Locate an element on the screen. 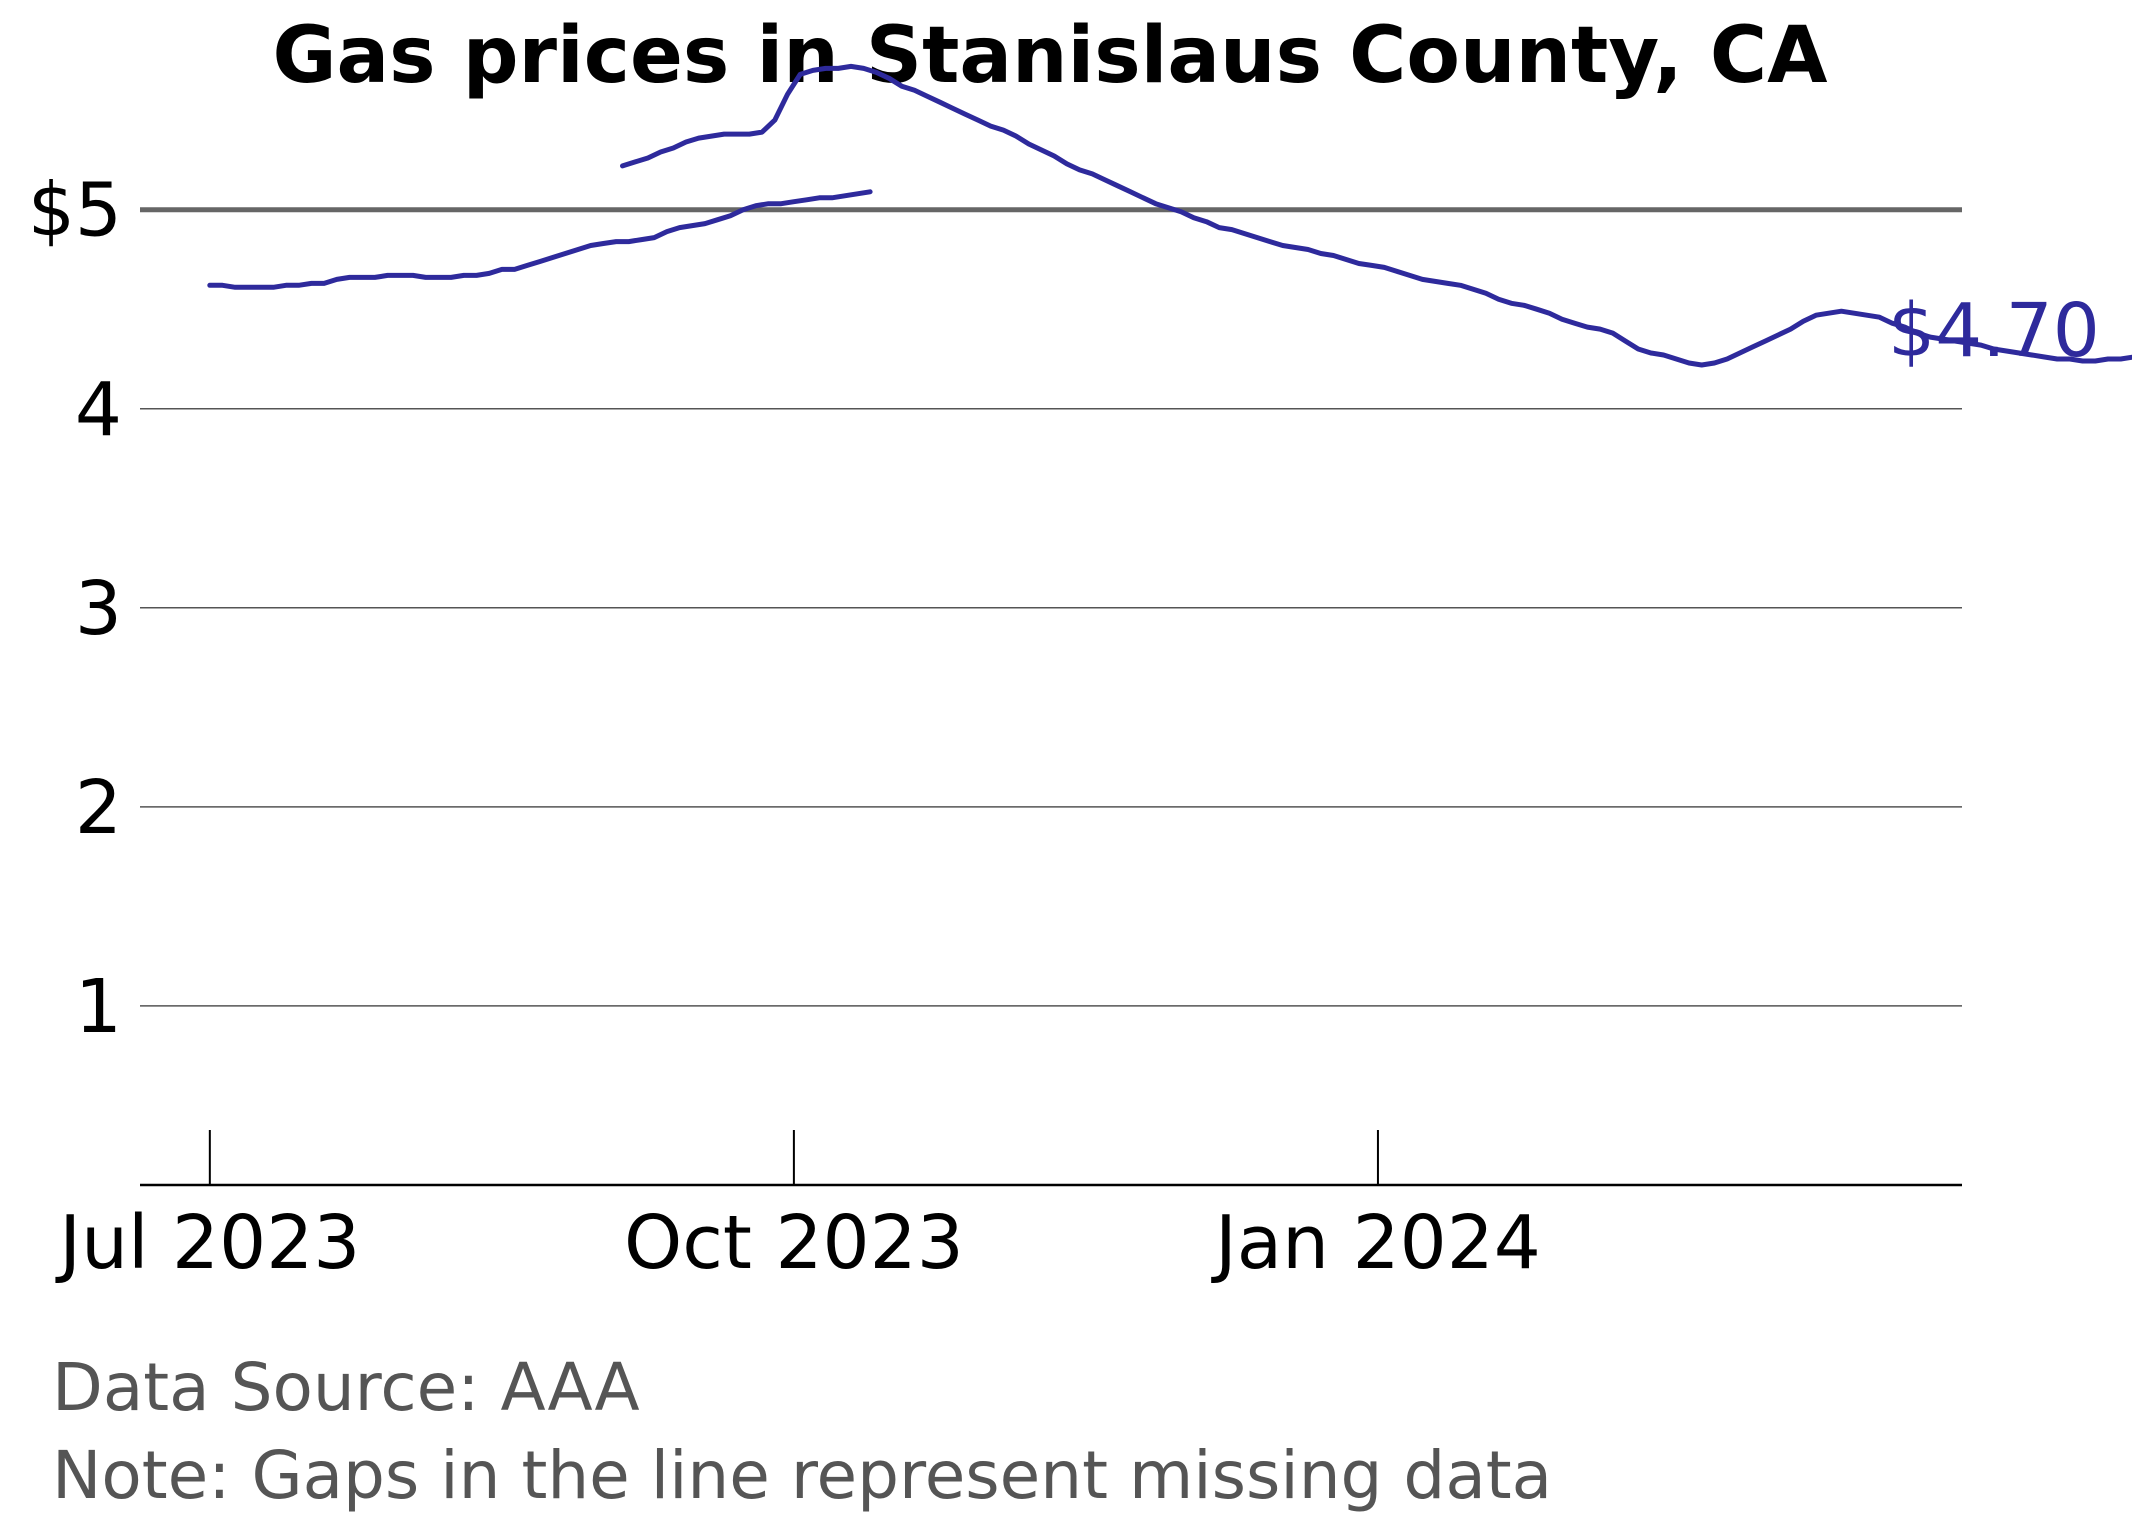 This screenshot has height=1524, width=2132. y-tick-label-2: 2 is located at coordinates (98, 808).